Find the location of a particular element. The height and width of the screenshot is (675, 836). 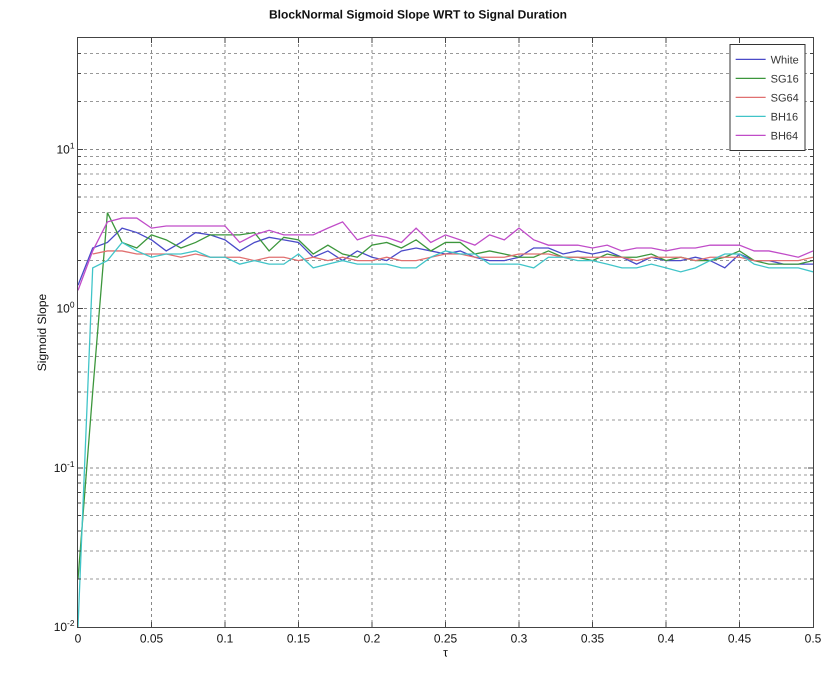

y-tick-label: 10$^{-2}$ is located at coordinates (64, 626).